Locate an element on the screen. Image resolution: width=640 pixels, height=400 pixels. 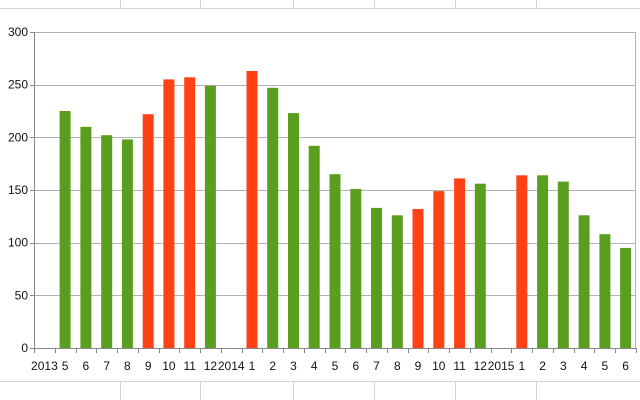
y-tick-label: 300 is located at coordinates (18, 32).